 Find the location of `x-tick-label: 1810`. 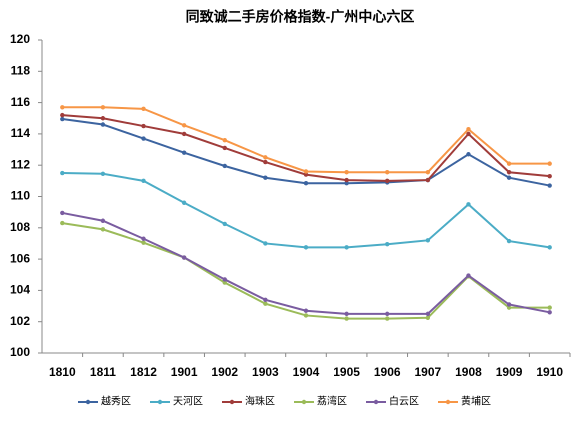

x-tick-label: 1810 is located at coordinates (62, 372).